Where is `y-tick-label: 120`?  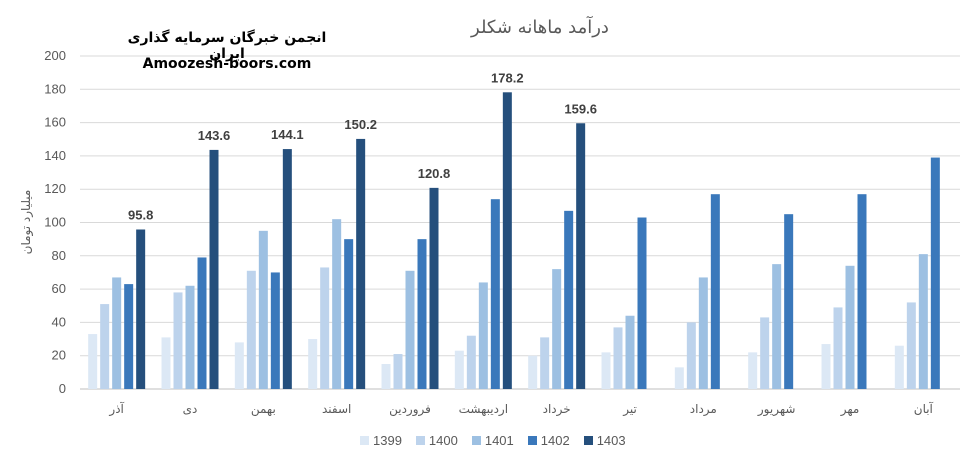
y-tick-label: 120 is located at coordinates (55, 188).